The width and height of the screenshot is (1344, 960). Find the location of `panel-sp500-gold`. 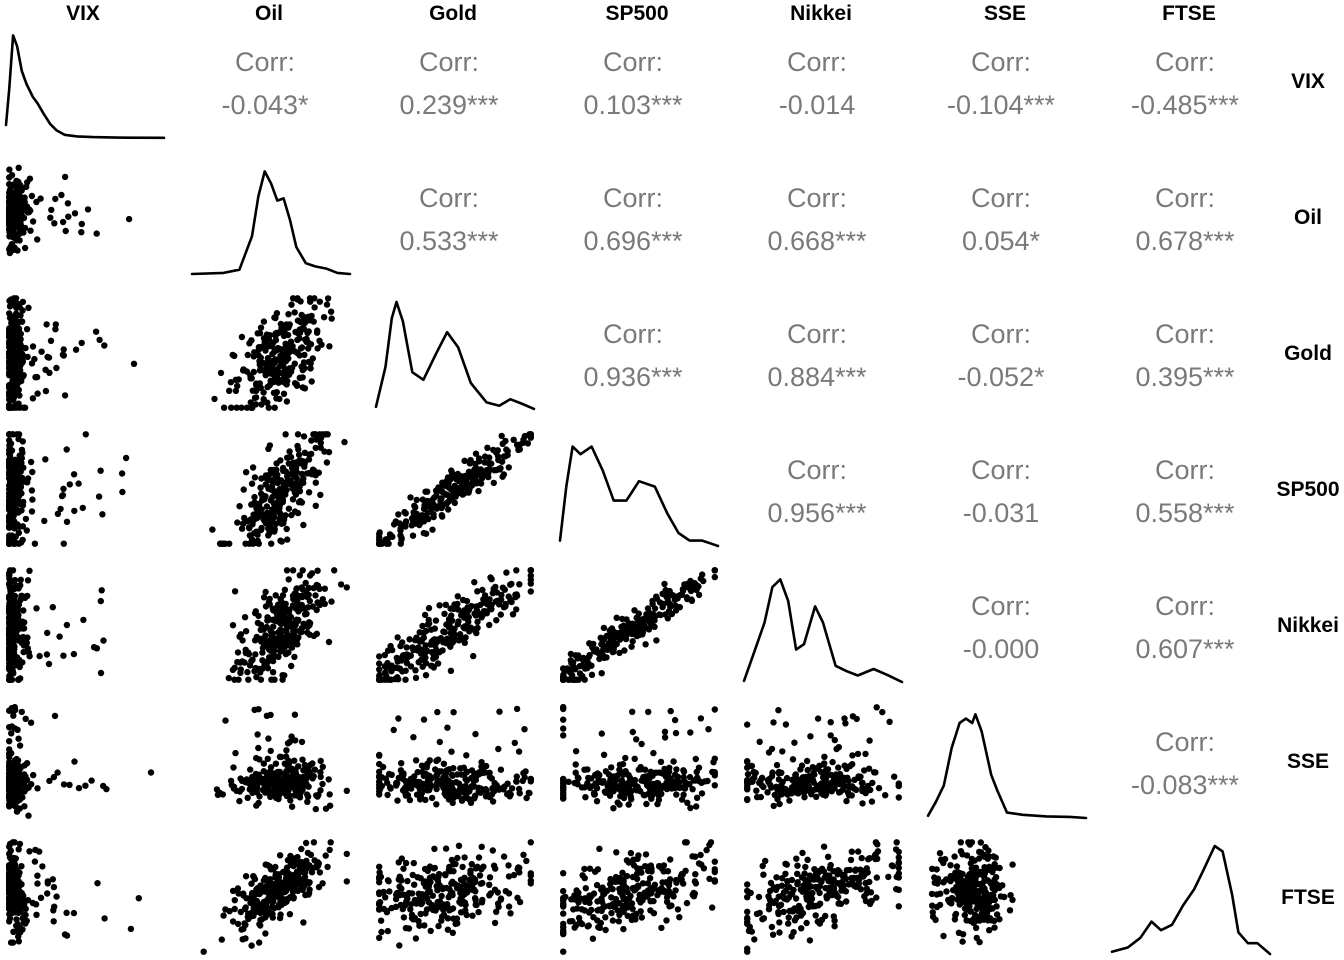

panel-sp500-gold is located at coordinates (455, 489).